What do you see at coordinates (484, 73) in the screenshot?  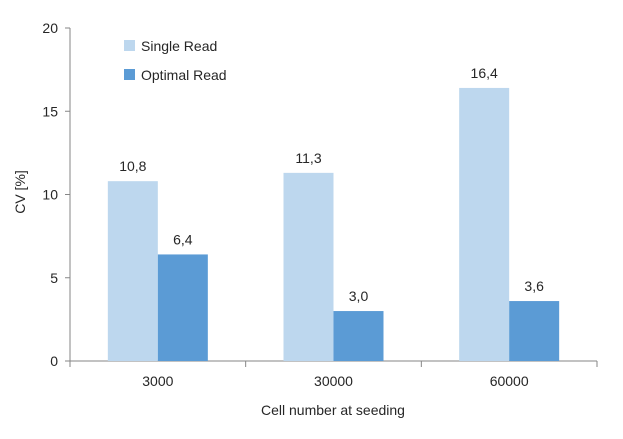 I see `data-label: 16,4` at bounding box center [484, 73].